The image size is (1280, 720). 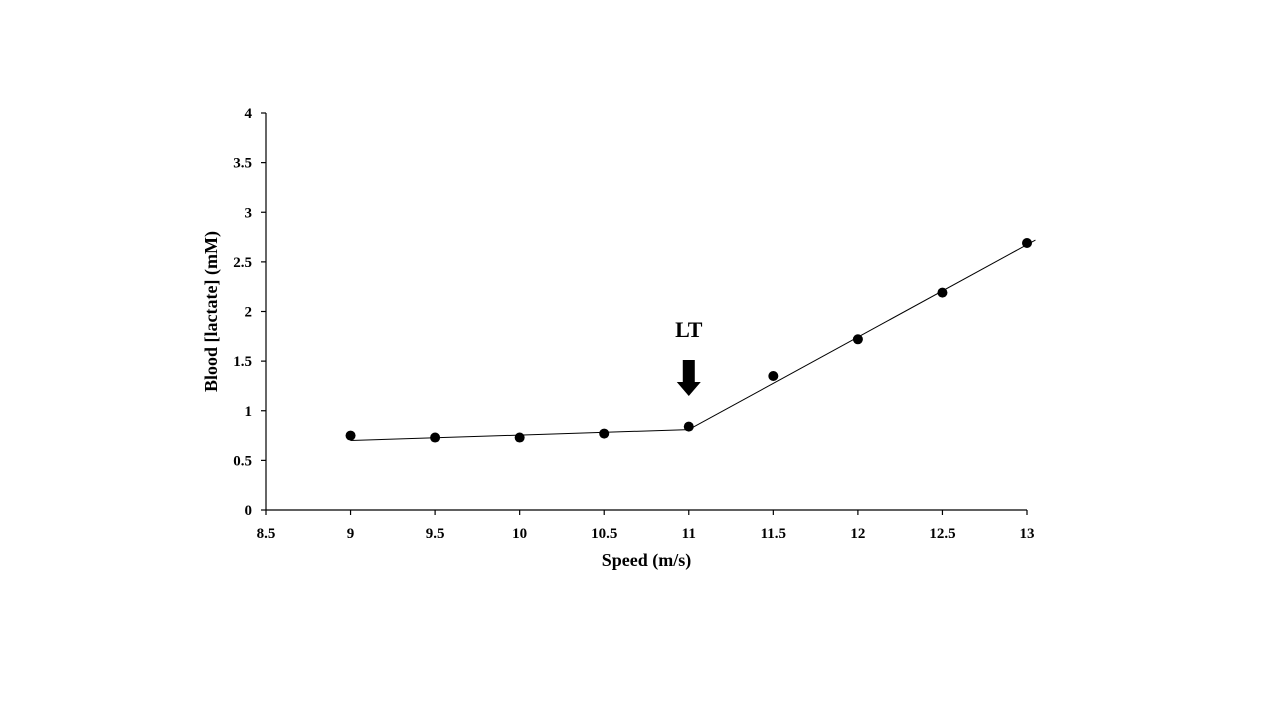 What do you see at coordinates (519, 534) in the screenshot?
I see `x-tick-label: 10` at bounding box center [519, 534].